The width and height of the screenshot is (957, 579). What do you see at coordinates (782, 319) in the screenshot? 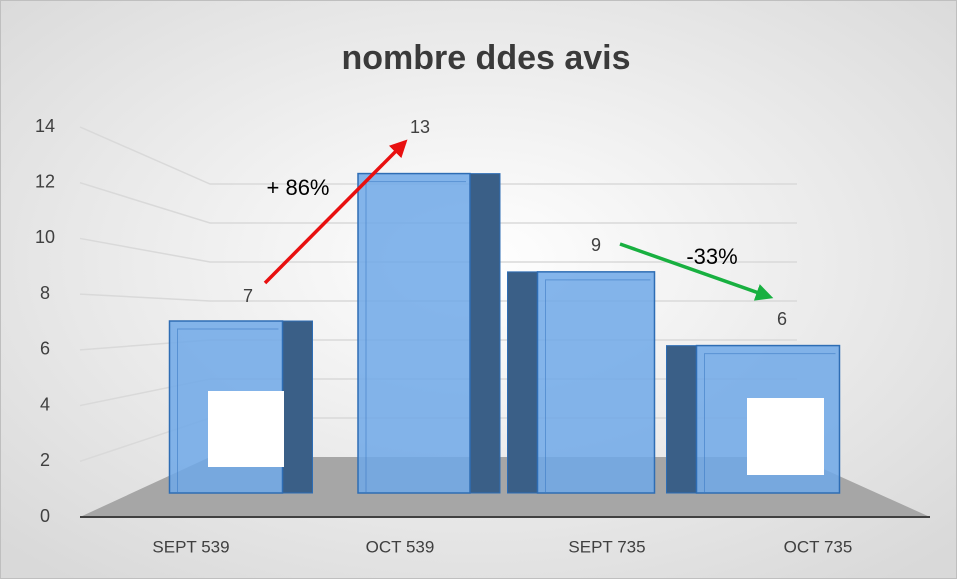
I see `data-label: 6` at bounding box center [782, 319].